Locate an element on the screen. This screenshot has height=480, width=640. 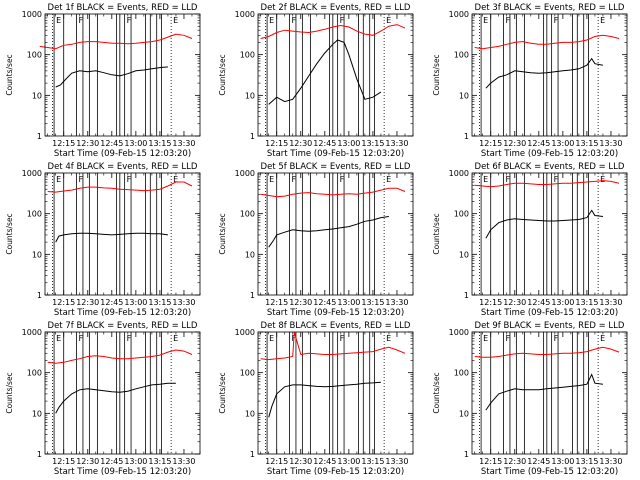
panel-title: Det 6f BLACK = Events, RED = LLD is located at coordinates (550, 167).